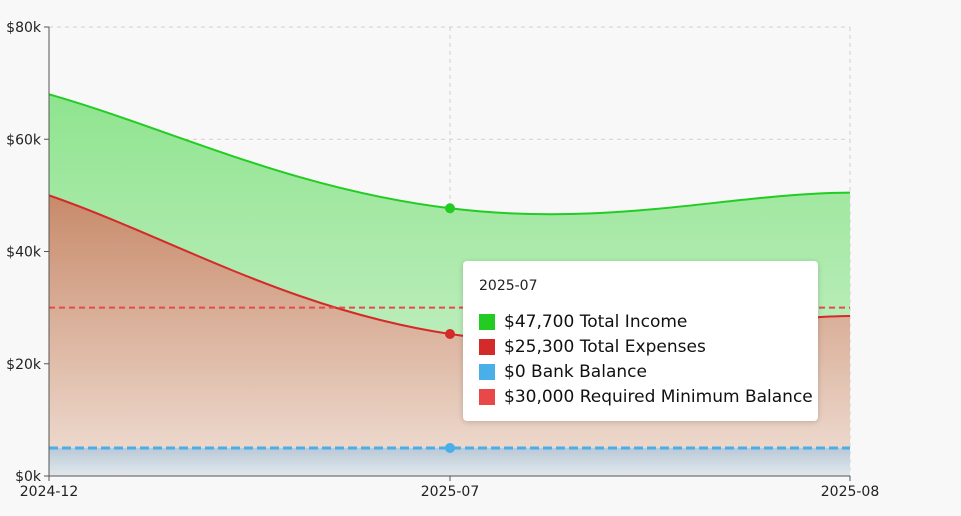 This screenshot has height=516, width=961. Describe the element at coordinates (24, 253) in the screenshot. I see `y-tick-label: $40k` at that location.